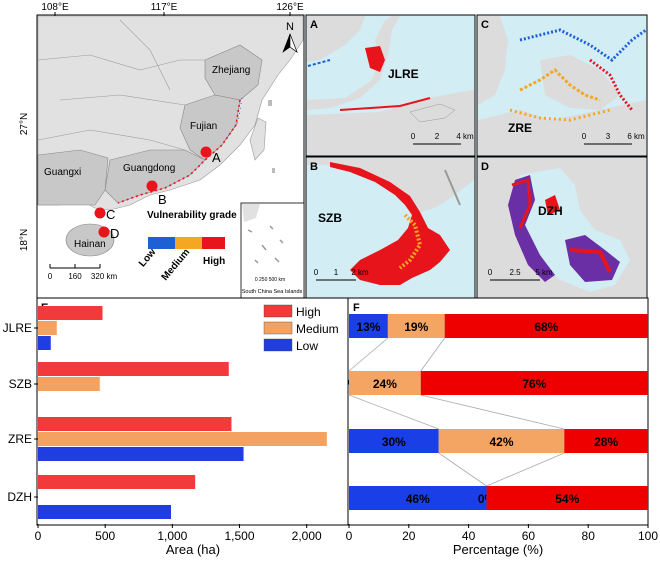  I want to click on f-xtick-label: 0, so click(349, 536).